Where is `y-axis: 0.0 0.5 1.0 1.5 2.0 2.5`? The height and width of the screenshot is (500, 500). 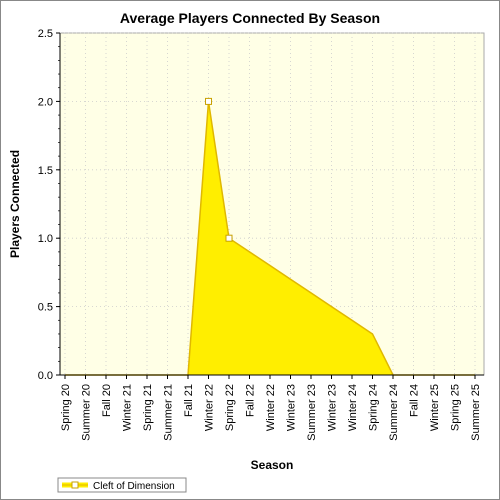
y-axis: 0.0 0.5 1.0 1.5 2.0 2.5 is located at coordinates (49, 205).